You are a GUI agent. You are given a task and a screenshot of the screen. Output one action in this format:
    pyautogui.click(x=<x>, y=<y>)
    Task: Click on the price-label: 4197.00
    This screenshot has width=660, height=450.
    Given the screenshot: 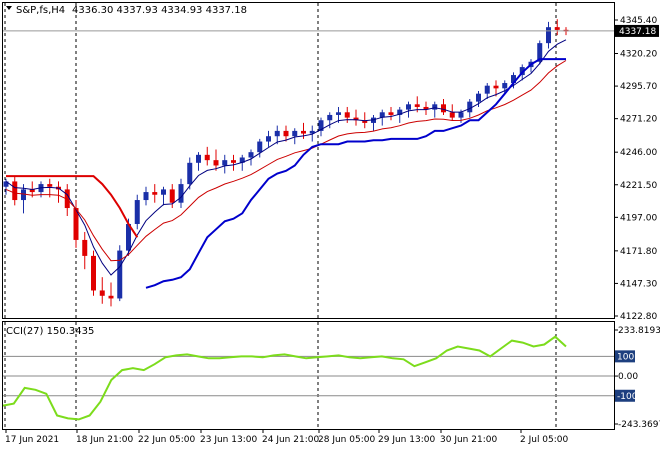 What is the action you would take?
    pyautogui.click(x=638, y=218)
    